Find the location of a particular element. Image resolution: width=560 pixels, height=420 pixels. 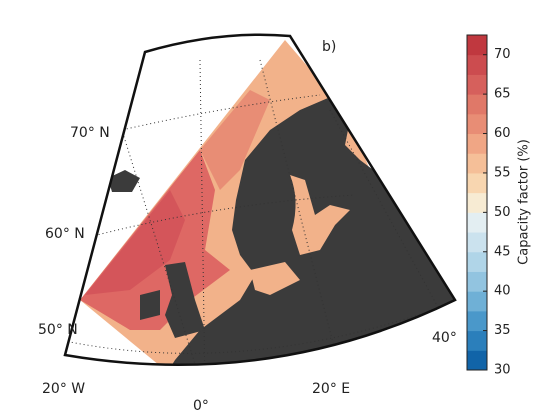

lat-label: 70° N is located at coordinates (90, 133).